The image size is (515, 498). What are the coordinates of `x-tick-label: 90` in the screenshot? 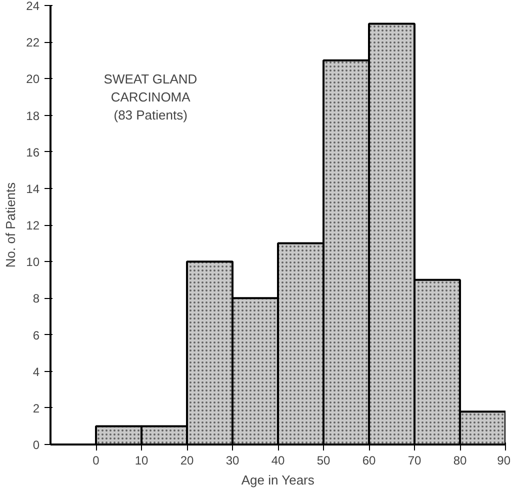 It's located at (504, 461).